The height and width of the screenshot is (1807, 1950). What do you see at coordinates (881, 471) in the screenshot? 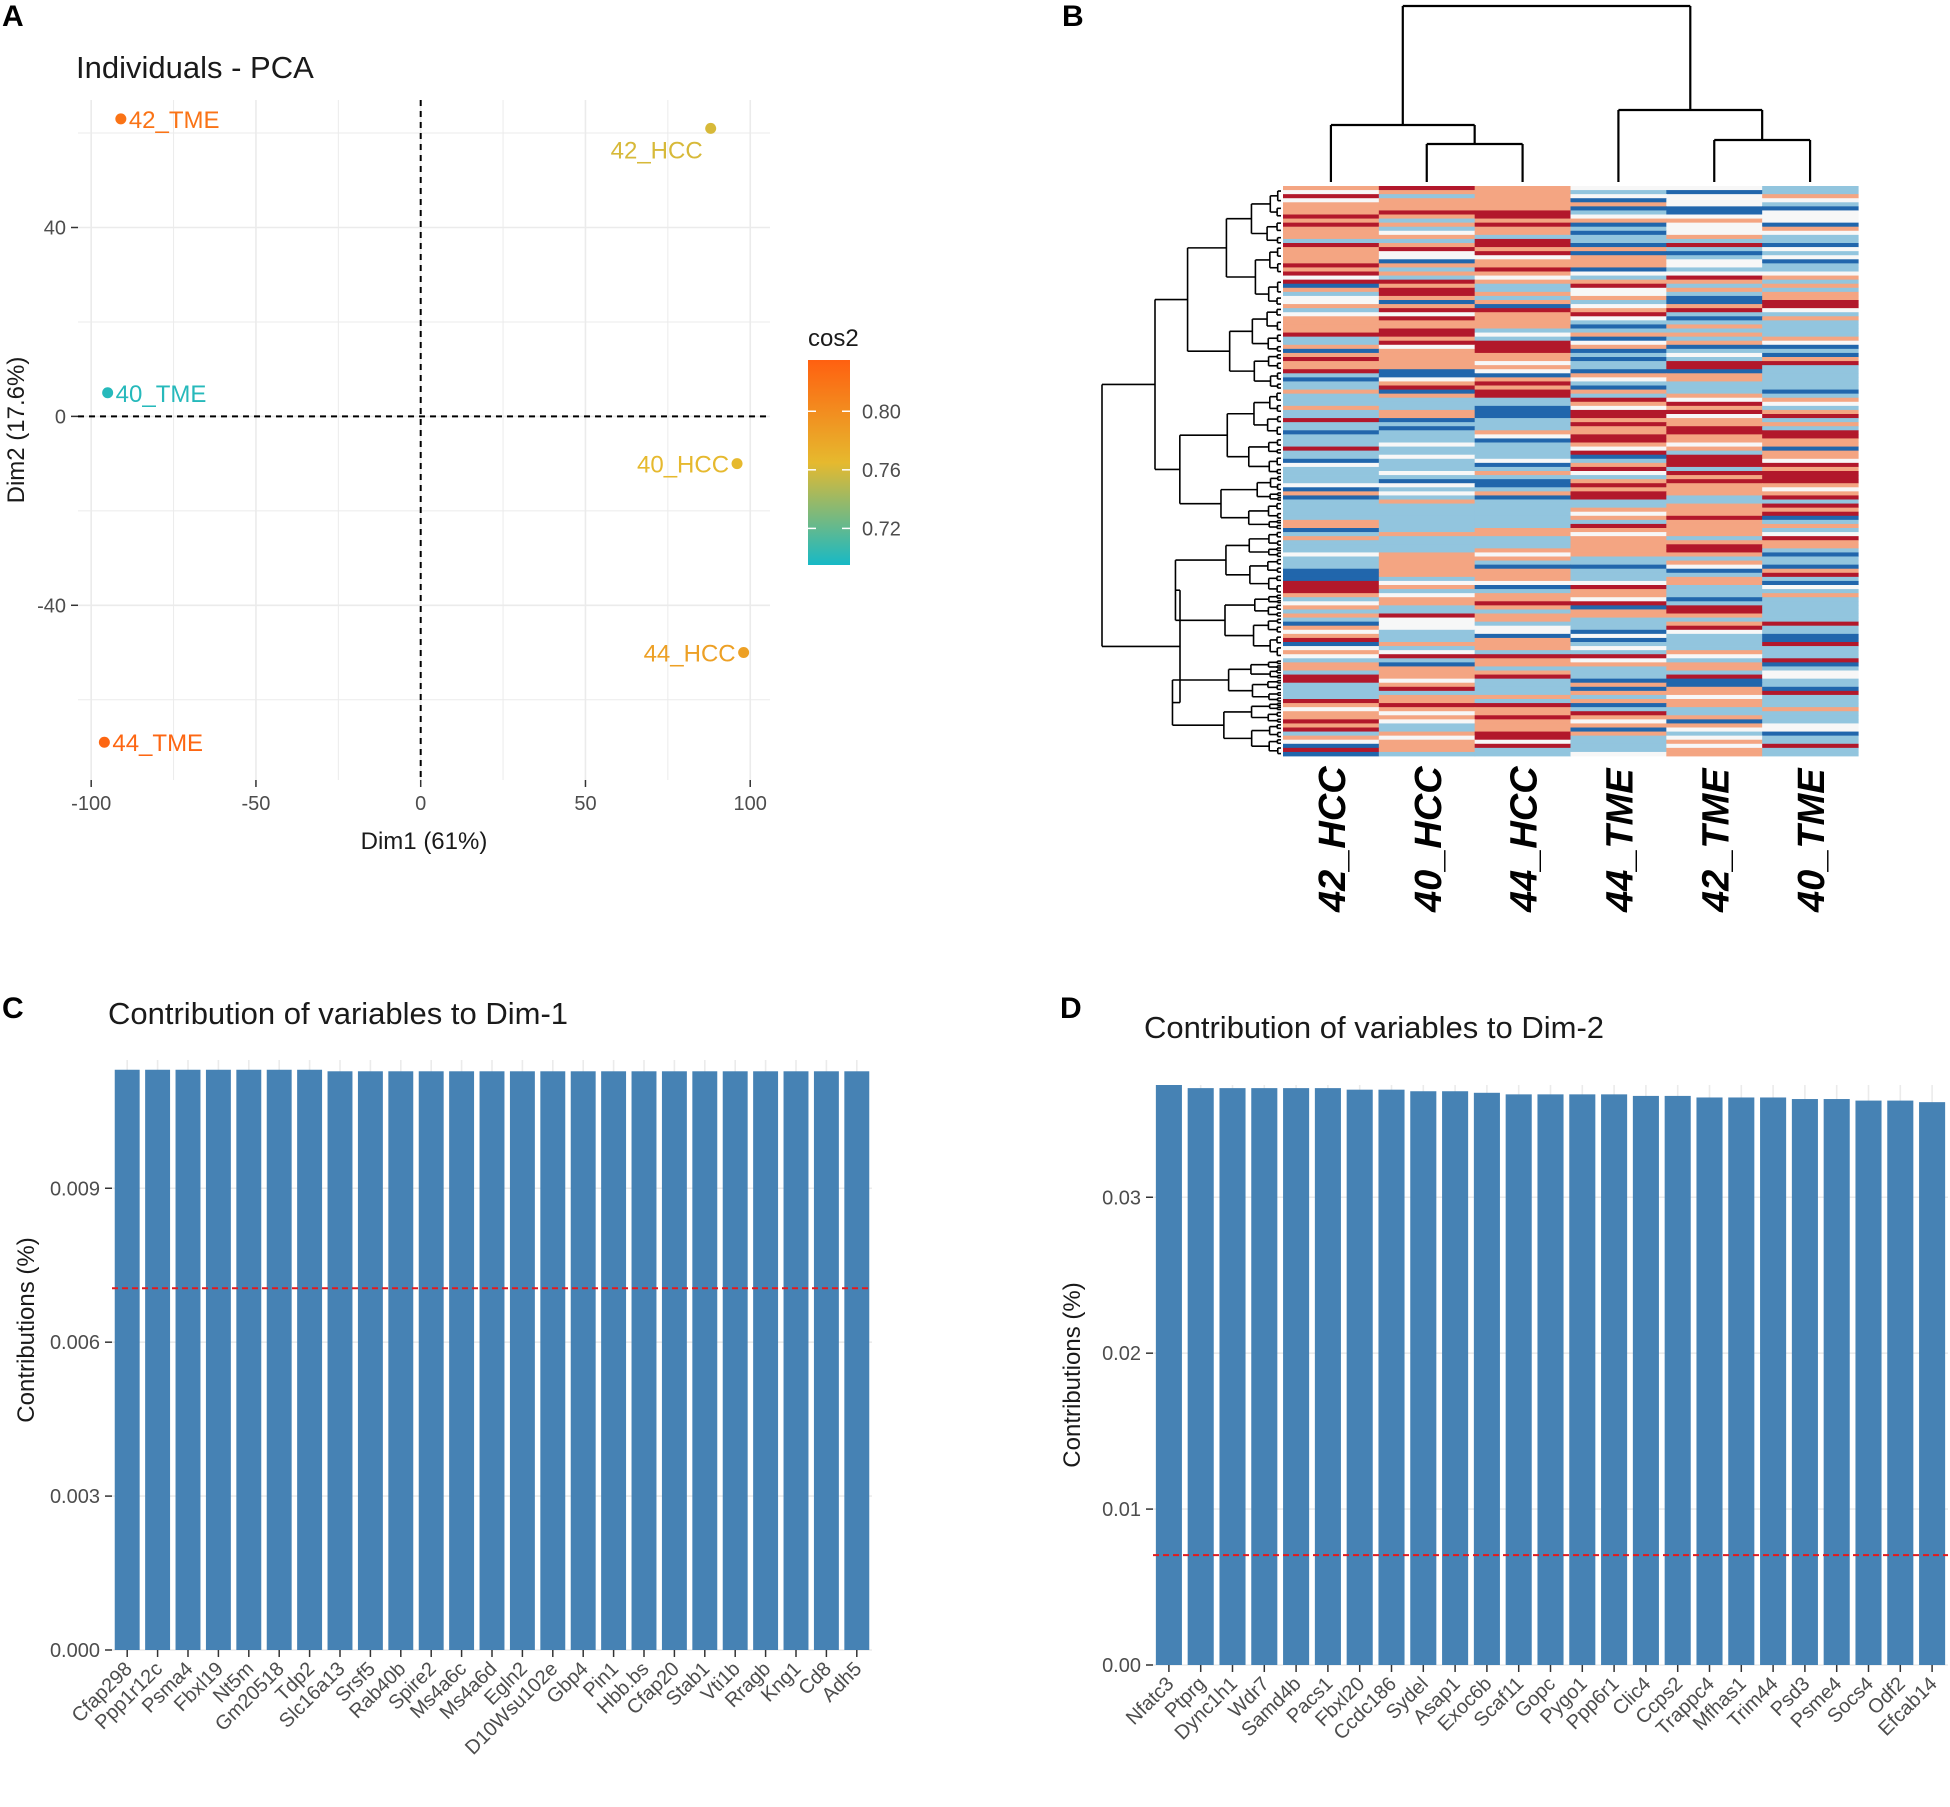
I see `cos2-tick-label: 0.76` at bounding box center [881, 471].